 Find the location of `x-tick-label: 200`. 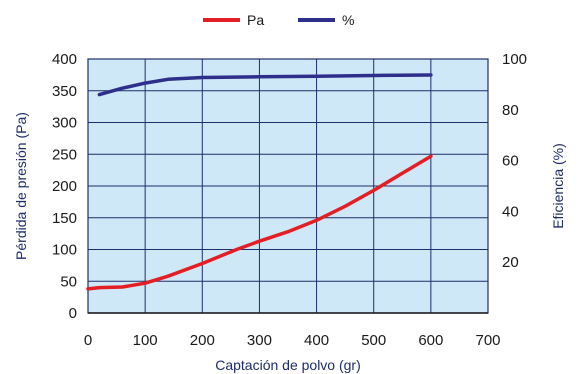

x-tick-label: 200 is located at coordinates (202, 340).